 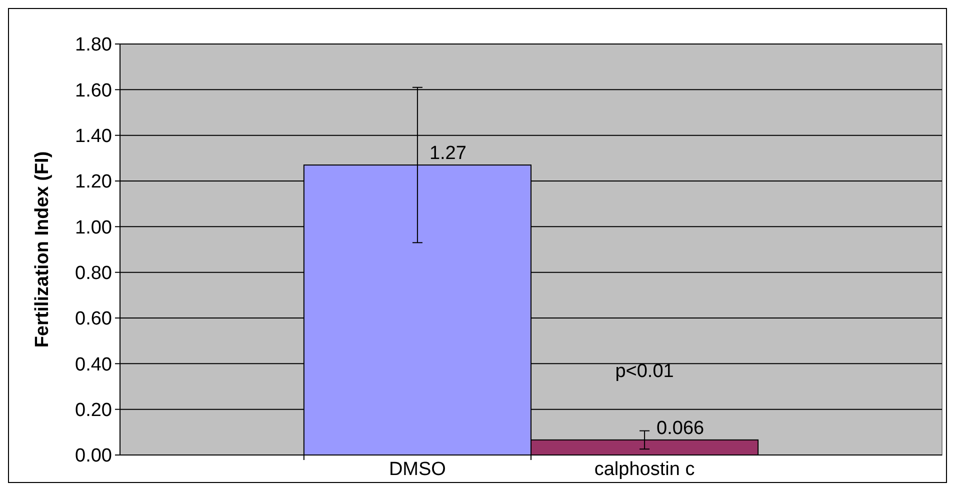 I want to click on y-tick-label: 0.40, so click(x=93, y=365).